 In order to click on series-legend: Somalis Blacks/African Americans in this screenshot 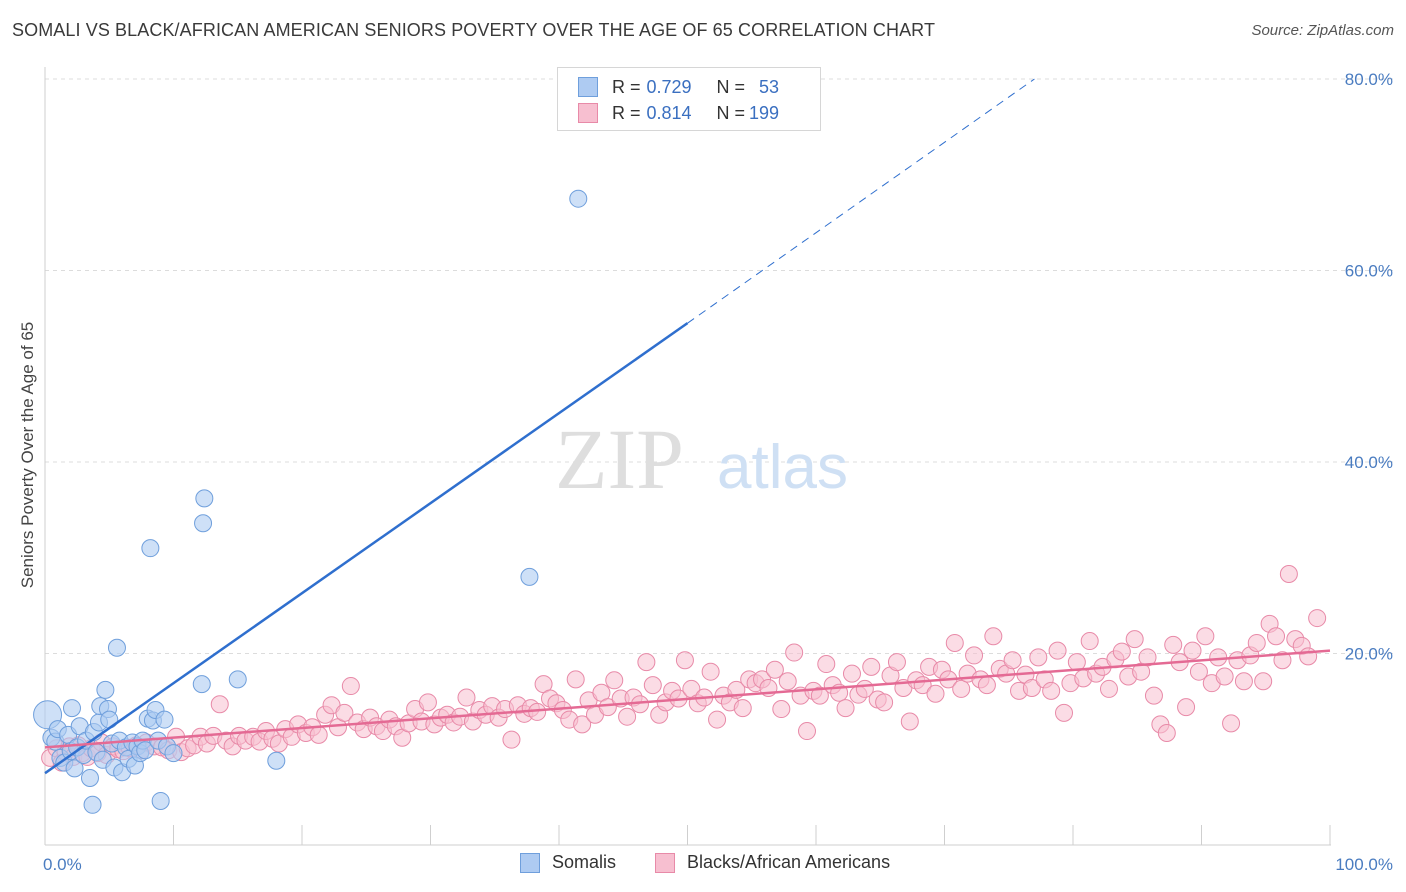, I will do `click(703, 864)`.